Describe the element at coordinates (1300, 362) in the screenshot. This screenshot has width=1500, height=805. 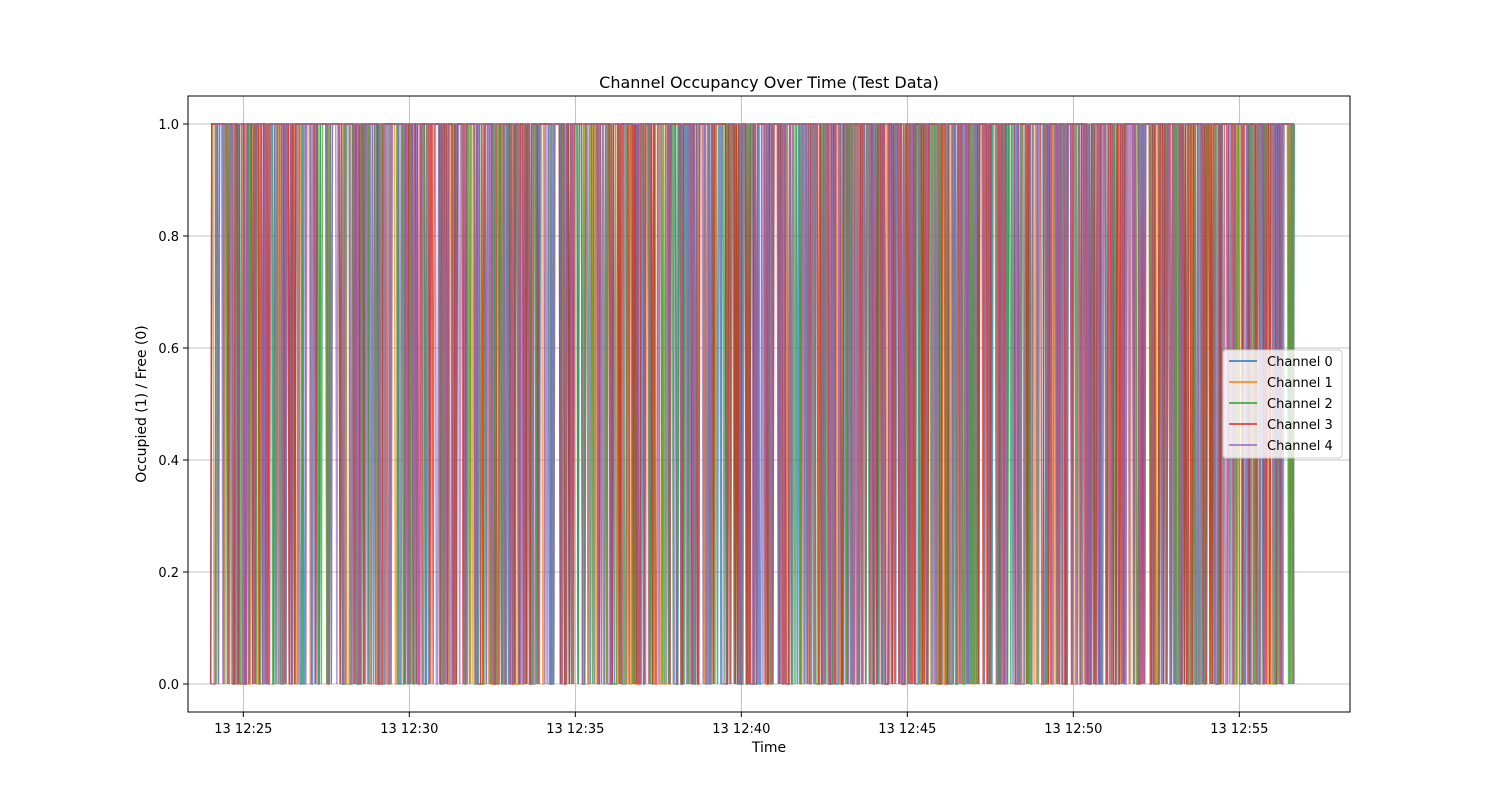
I see `legend-label: Channel 0` at that location.